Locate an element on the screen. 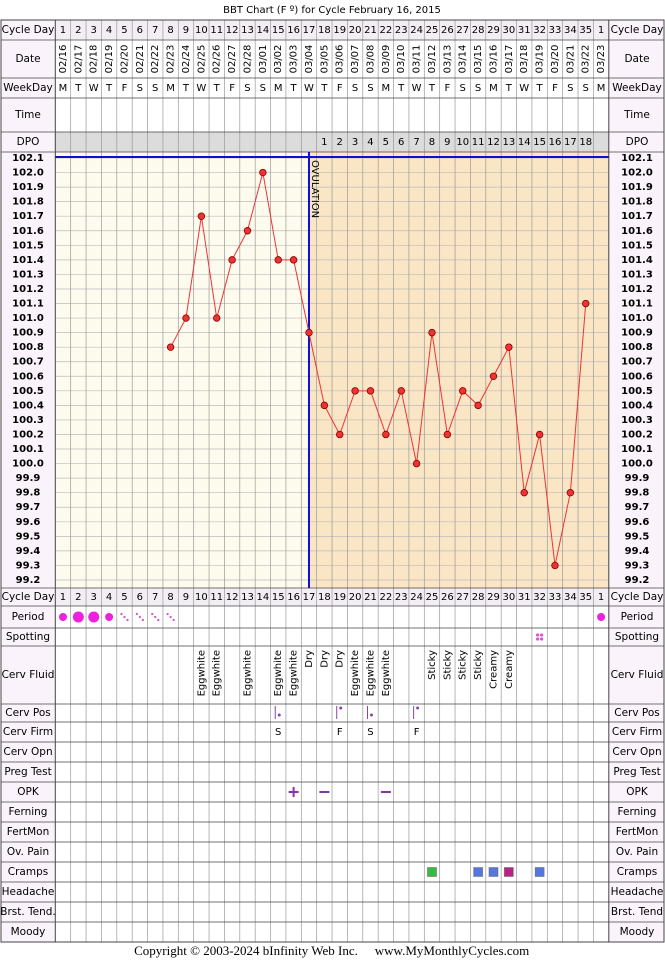 This screenshot has height=962, width=665. date: 02/26 is located at coordinates (217, 59).